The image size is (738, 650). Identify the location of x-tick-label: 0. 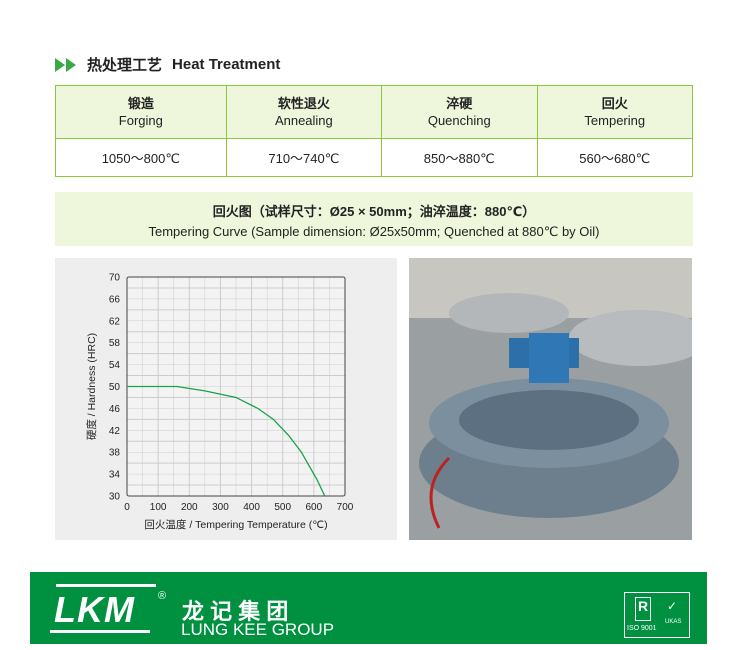
(127, 507).